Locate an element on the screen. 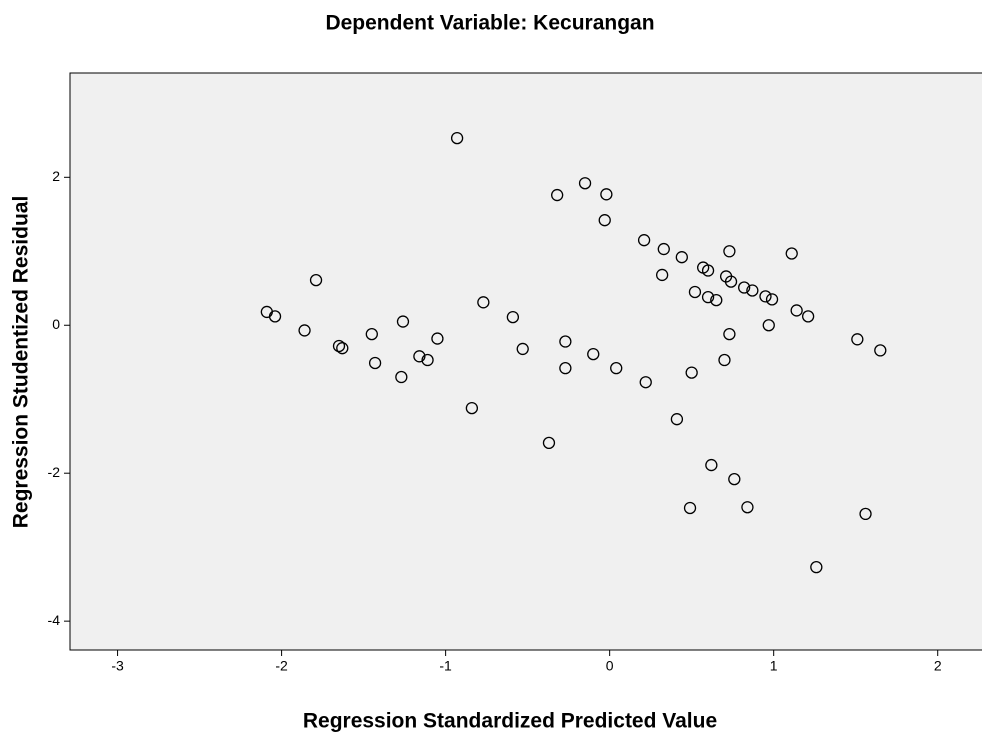 Image resolution: width=982 pixels, height=747 pixels. x-tick-label: -3 is located at coordinates (117, 666).